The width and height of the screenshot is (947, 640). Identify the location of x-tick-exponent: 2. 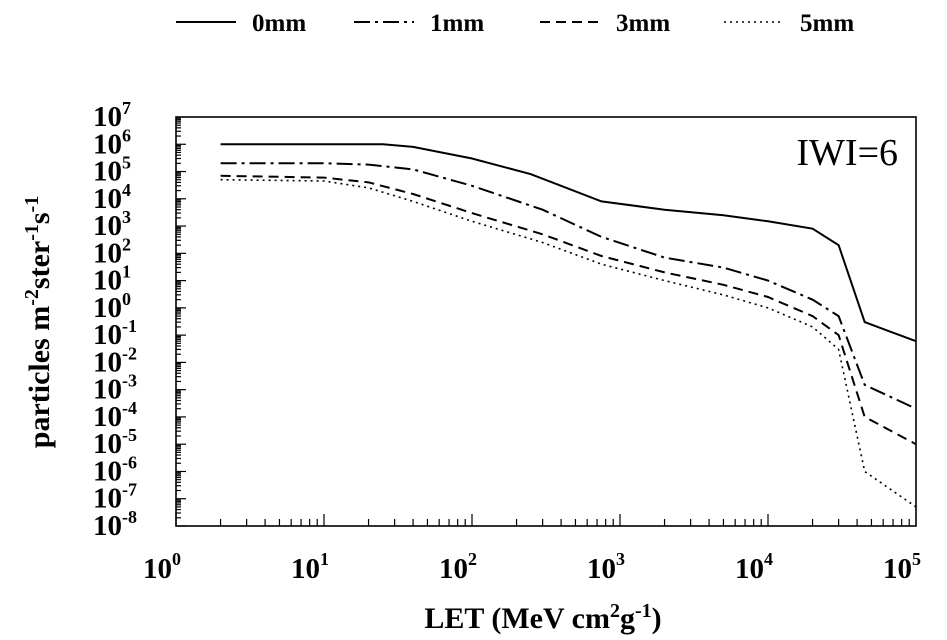
(472, 559).